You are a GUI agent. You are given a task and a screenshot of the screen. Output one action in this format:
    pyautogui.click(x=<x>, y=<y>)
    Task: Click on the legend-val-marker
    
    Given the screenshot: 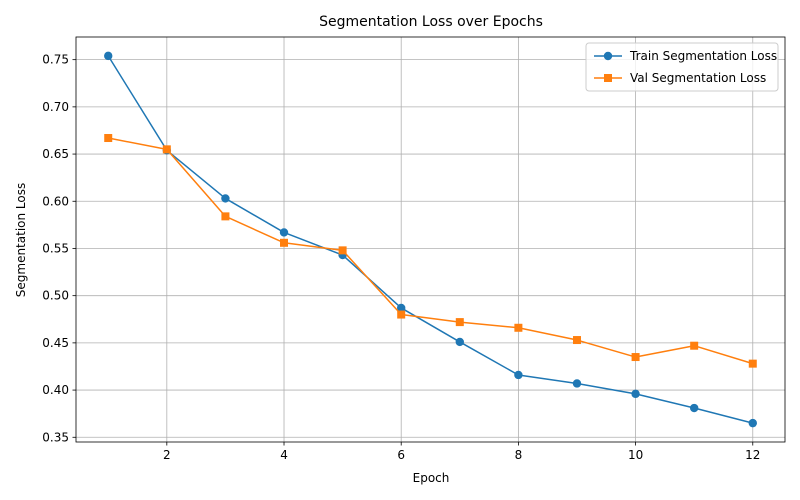 What is the action you would take?
    pyautogui.click(x=608, y=78)
    